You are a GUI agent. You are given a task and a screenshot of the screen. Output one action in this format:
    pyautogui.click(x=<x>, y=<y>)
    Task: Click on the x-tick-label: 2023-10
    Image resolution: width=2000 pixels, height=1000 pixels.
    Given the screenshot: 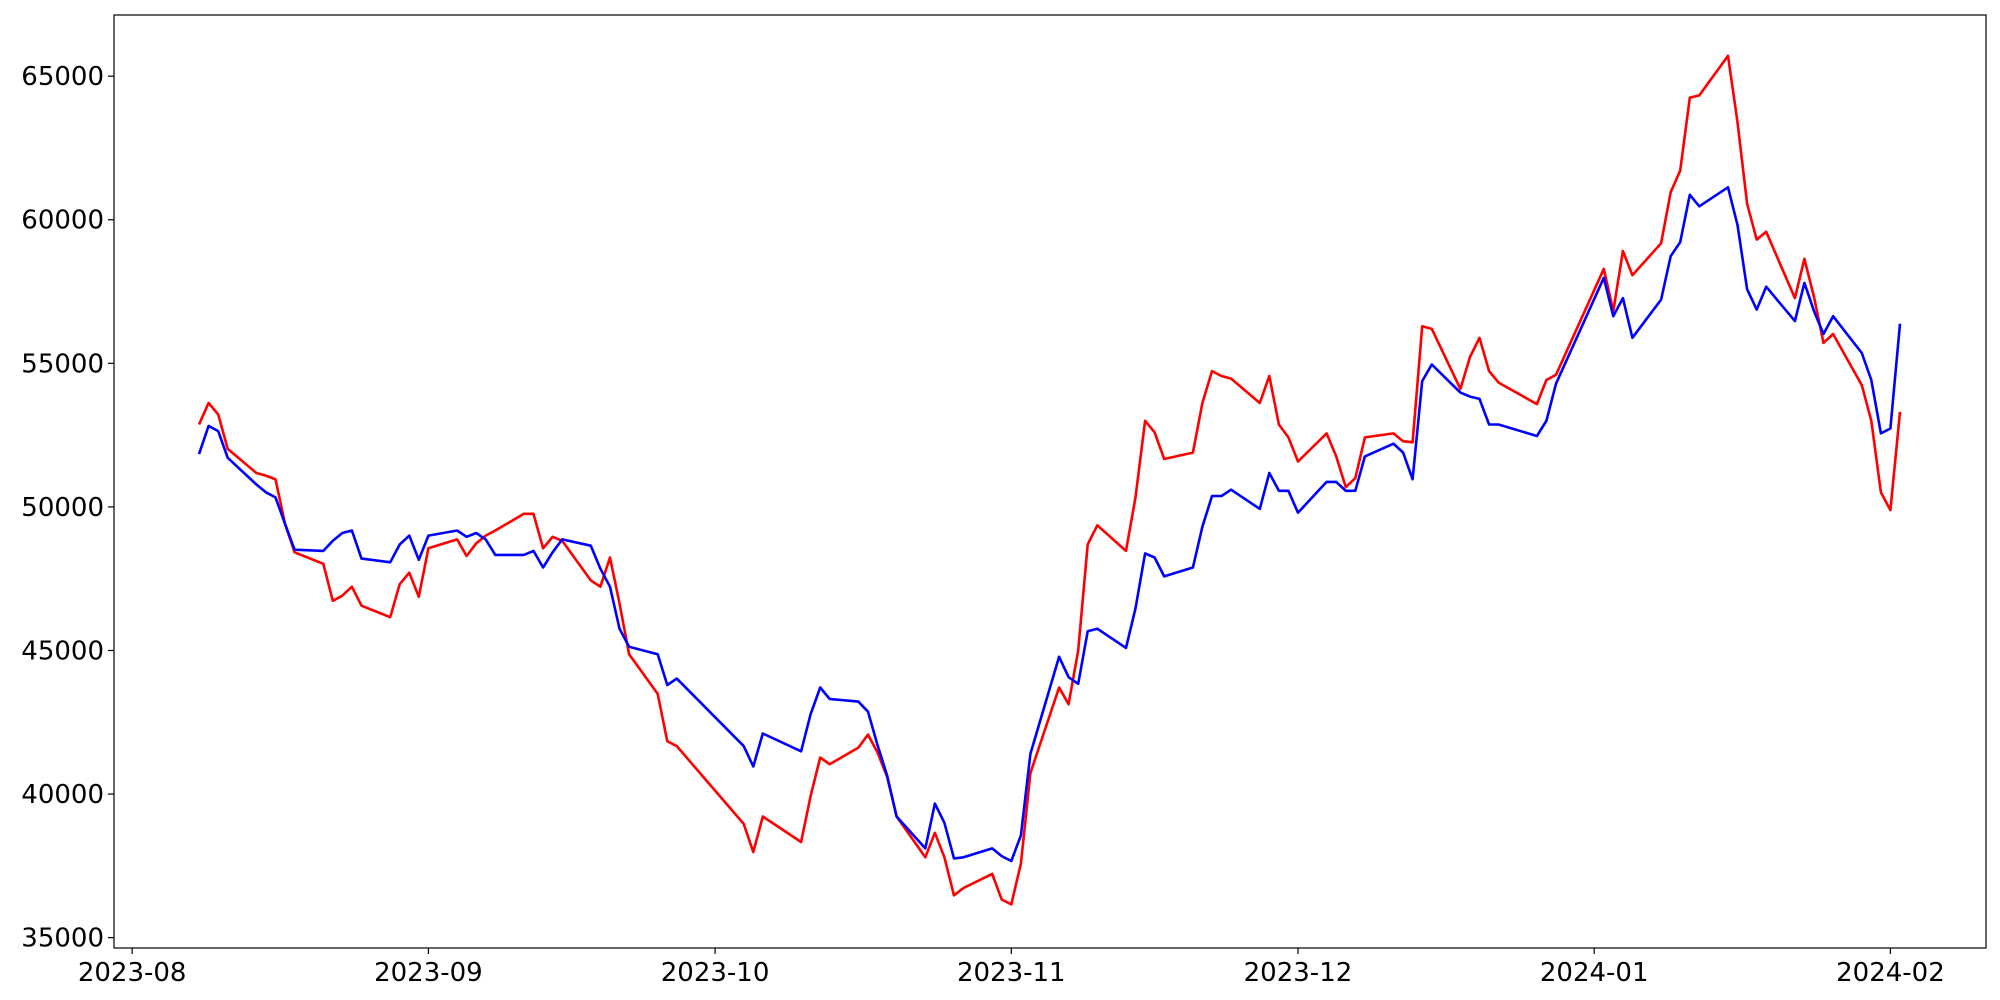 What is the action you would take?
    pyautogui.click(x=715, y=973)
    